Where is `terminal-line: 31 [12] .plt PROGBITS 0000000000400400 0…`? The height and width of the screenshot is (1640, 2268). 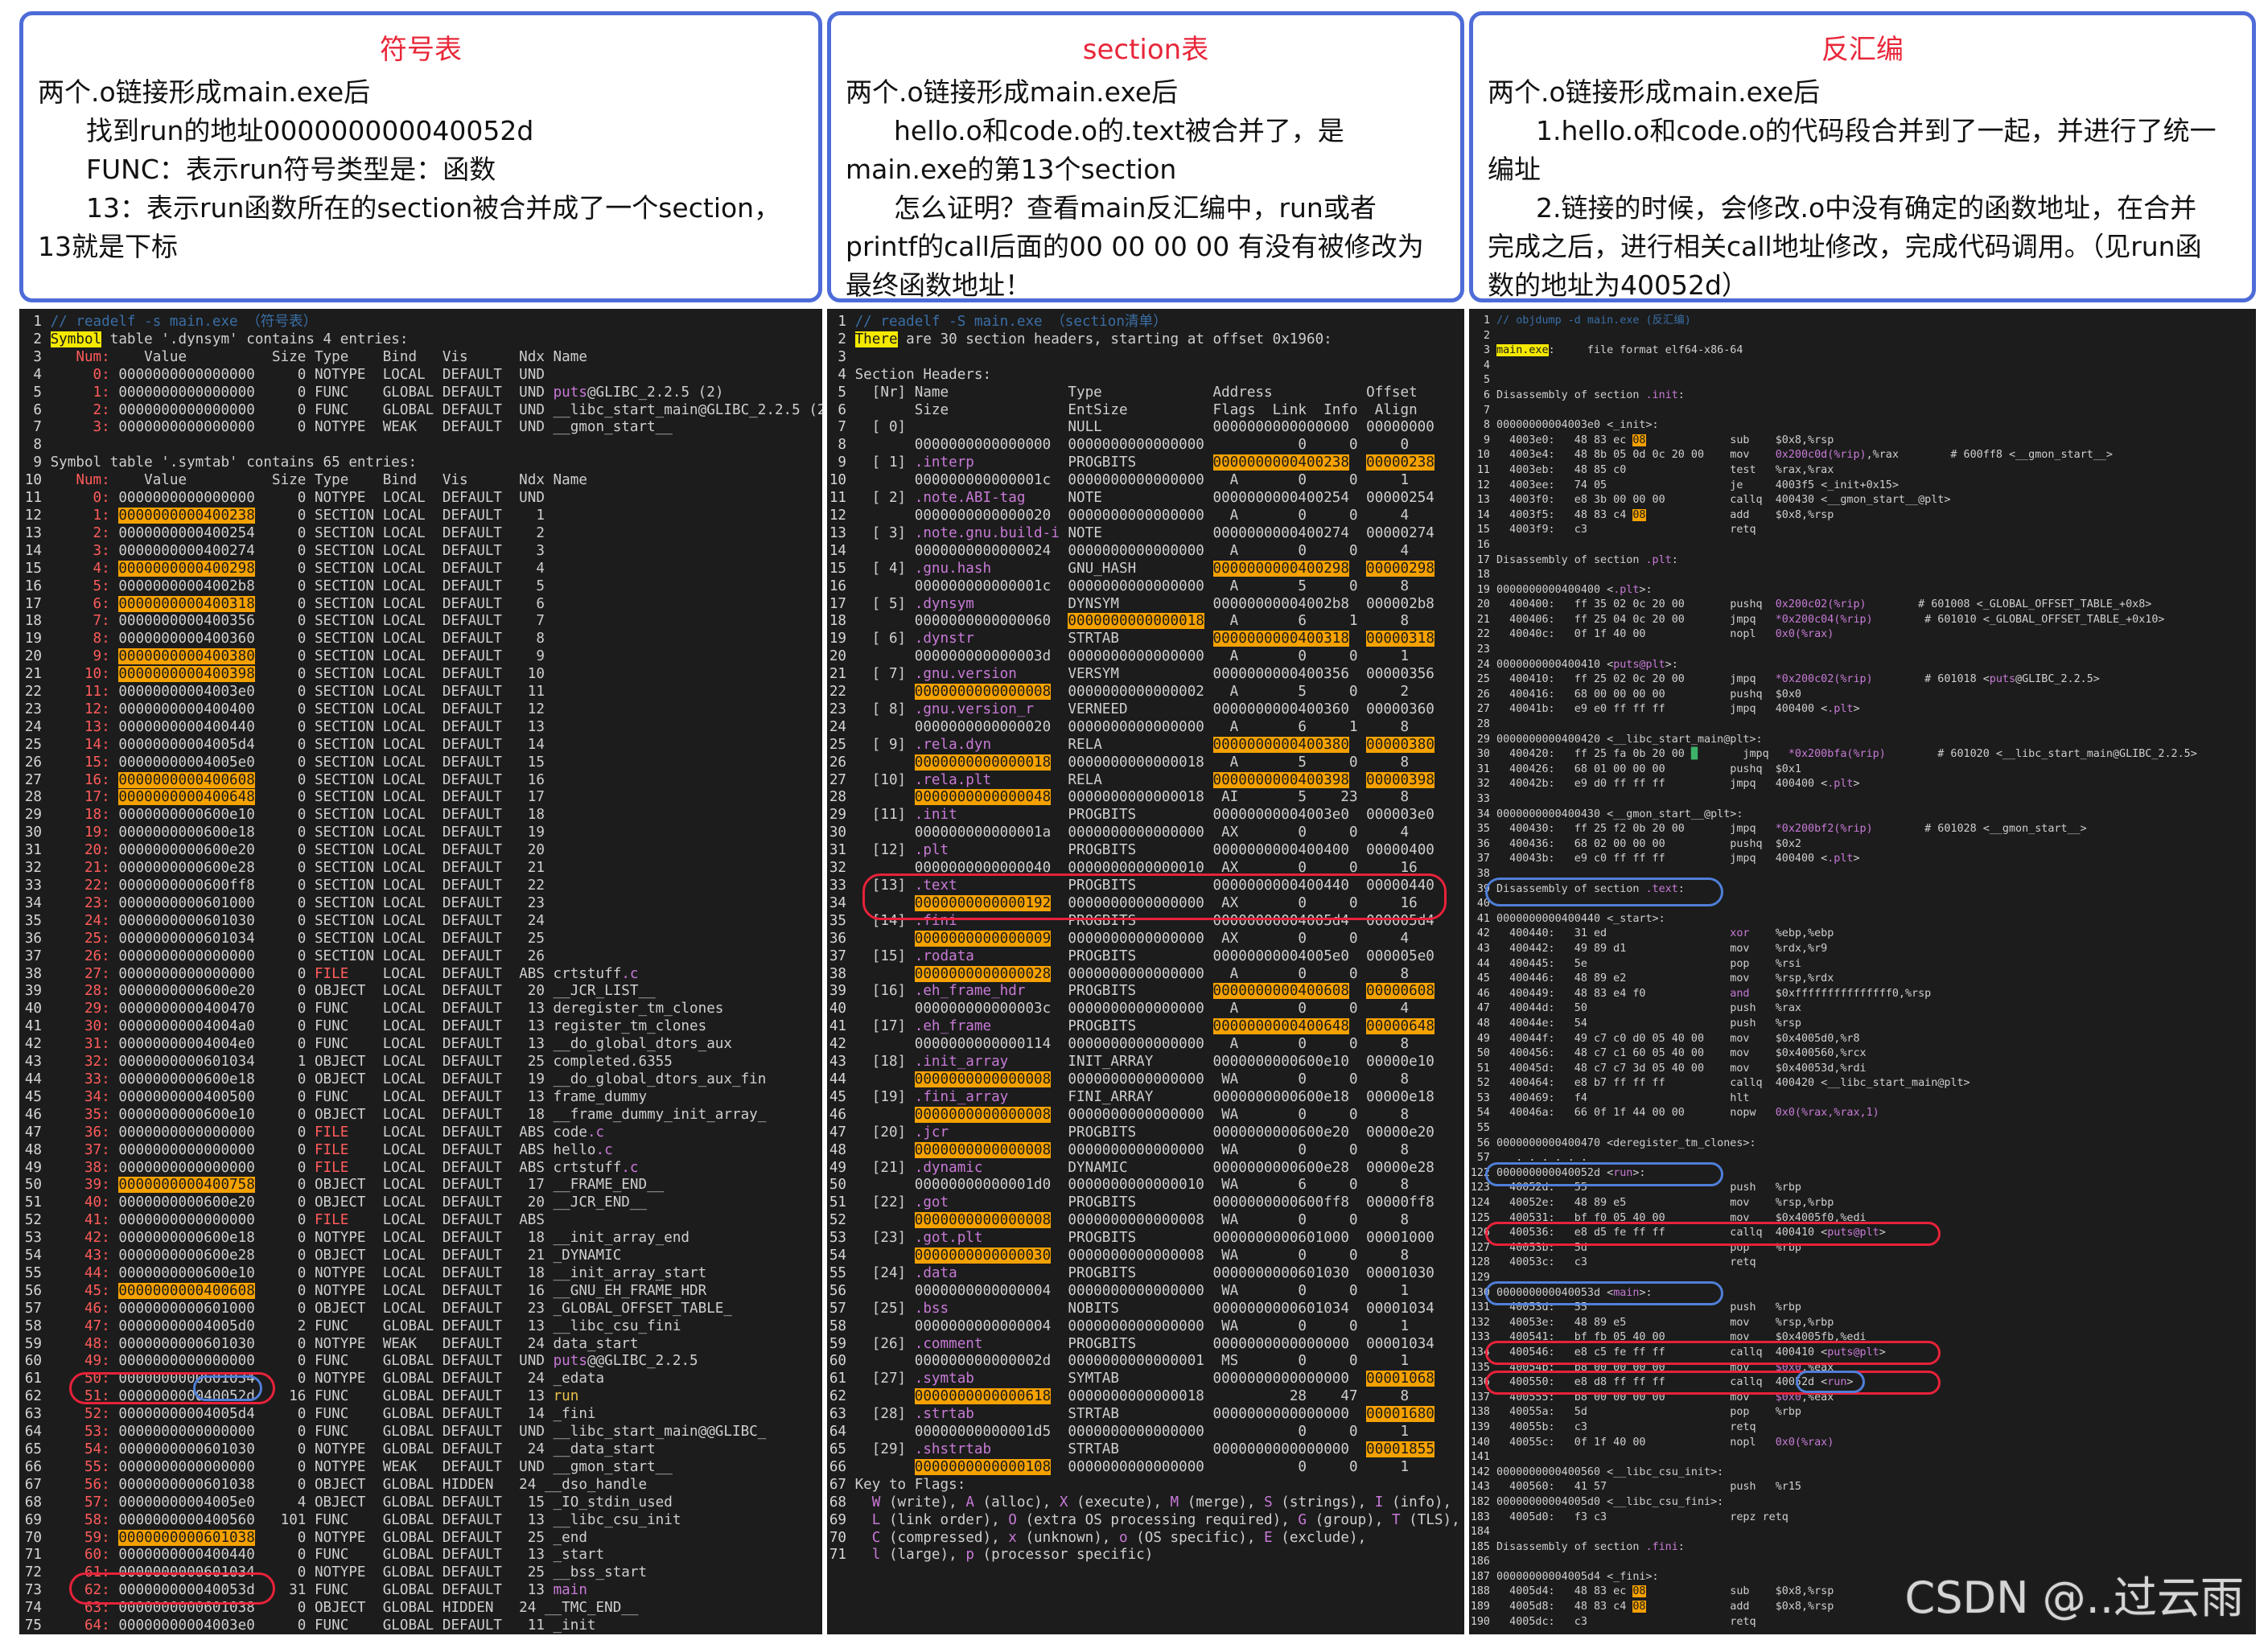 terminal-line: 31 [12] .plt PROGBITS 0000000000400400 0… is located at coordinates (1131, 851).